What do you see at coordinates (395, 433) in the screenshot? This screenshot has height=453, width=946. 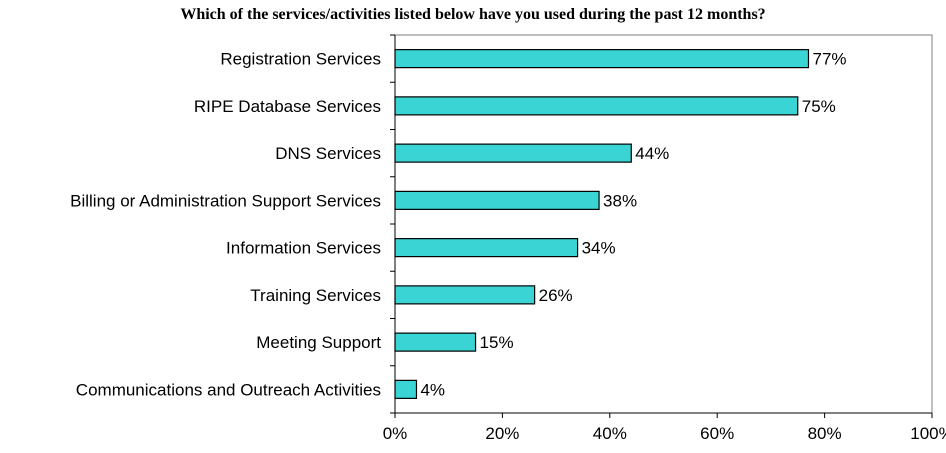 I see `x-tick-label: 0%` at bounding box center [395, 433].